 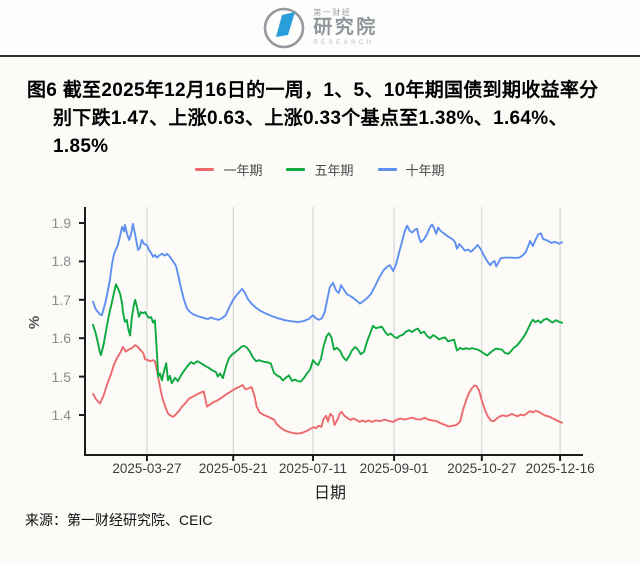 What do you see at coordinates (313, 90) in the screenshot?
I see `figure-title-line-1: 图6 截至2025年12月16日的一周，1、5、10年期国债到期收益率分` at bounding box center [313, 90].